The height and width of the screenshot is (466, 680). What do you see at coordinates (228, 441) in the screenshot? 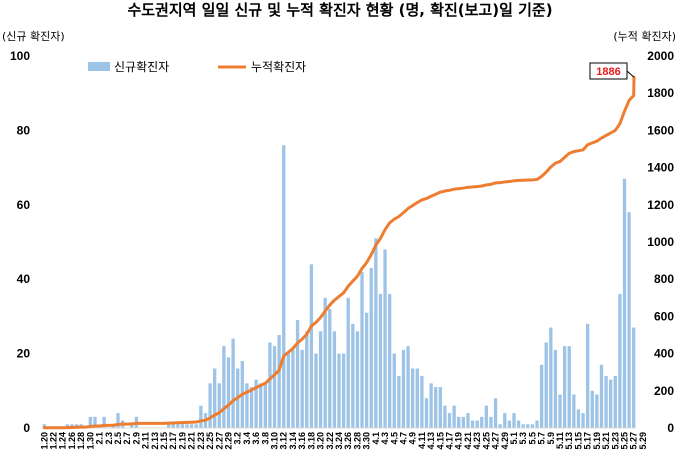
I see `x-tick-label: 2.29` at bounding box center [228, 441].